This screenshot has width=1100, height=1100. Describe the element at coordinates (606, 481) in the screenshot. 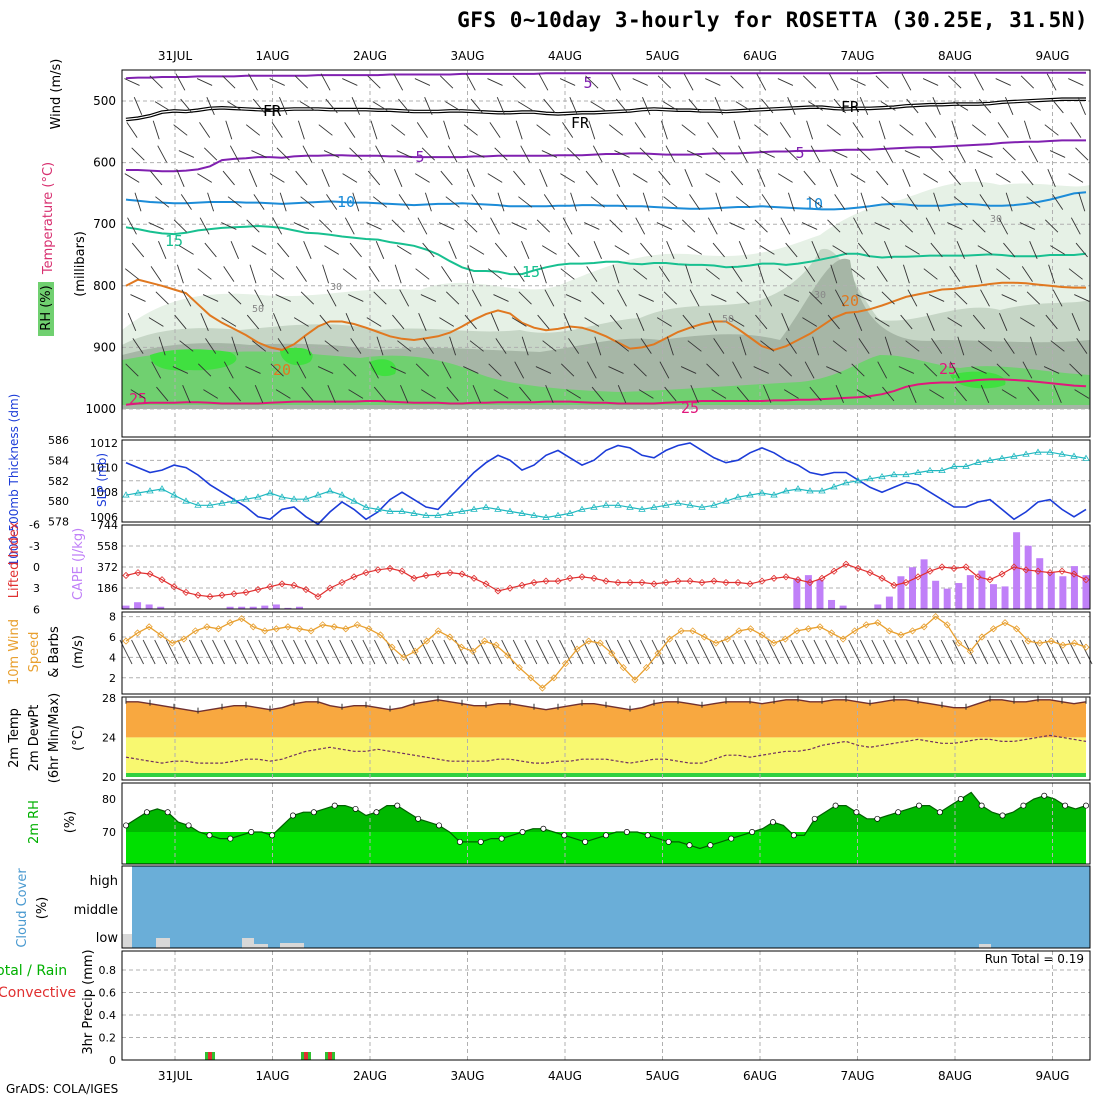

I see `slp-frame` at that location.